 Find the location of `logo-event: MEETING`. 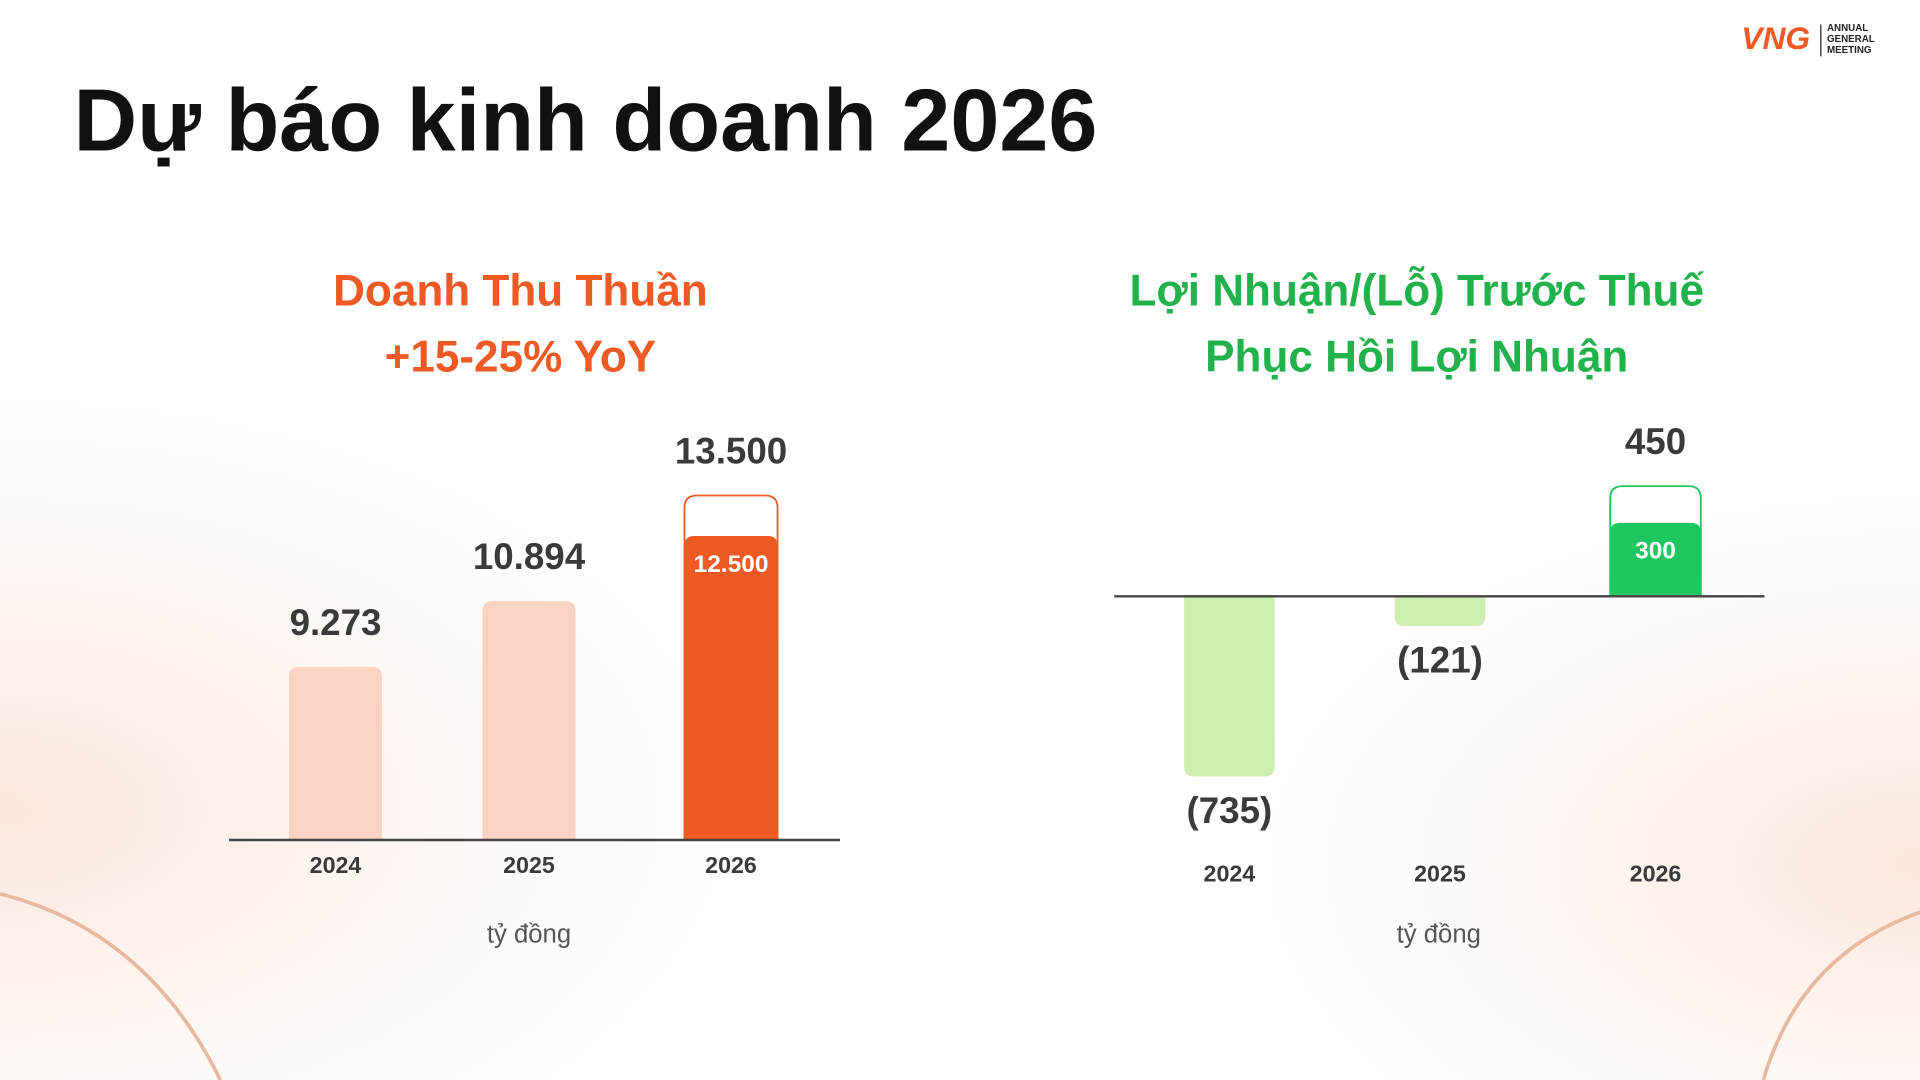

logo-event: MEETING is located at coordinates (1849, 50).